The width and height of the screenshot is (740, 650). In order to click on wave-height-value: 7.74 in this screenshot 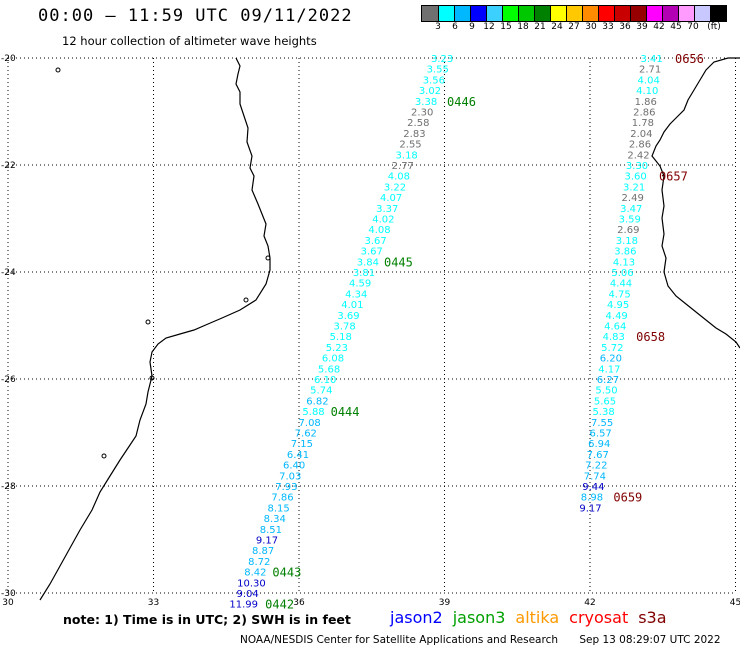, I will do `click(595, 476)`.